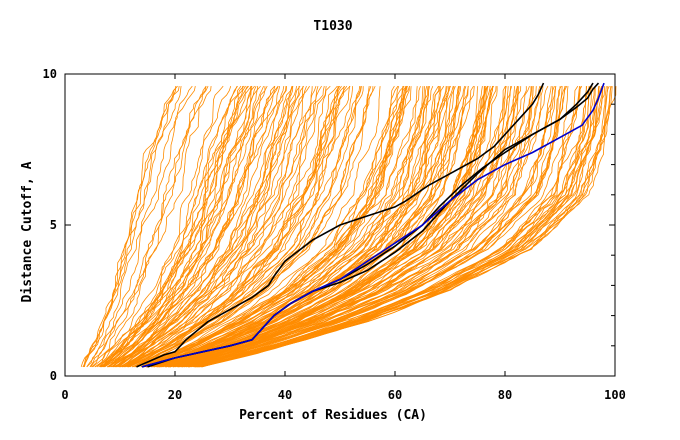 This screenshot has height=440, width=680. What do you see at coordinates (27, 231) in the screenshot?
I see `y-axis-label: Distance Cutoff, A` at bounding box center [27, 231].